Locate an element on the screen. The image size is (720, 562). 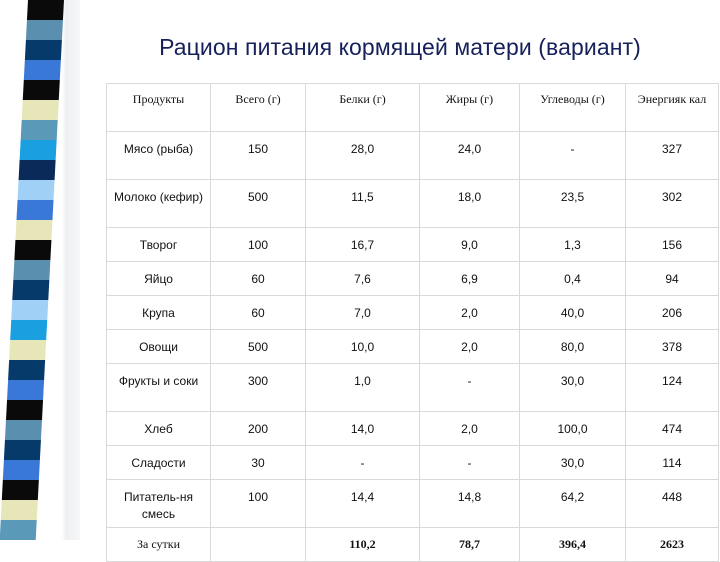
value-cell: 10,0 is located at coordinates (362, 346).